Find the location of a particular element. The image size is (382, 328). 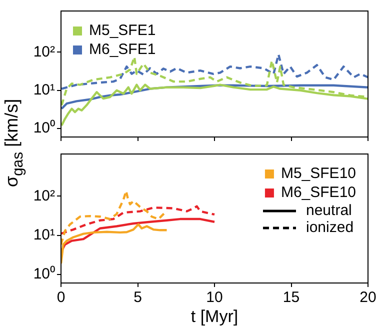

line-series is located at coordinates (138, 220).